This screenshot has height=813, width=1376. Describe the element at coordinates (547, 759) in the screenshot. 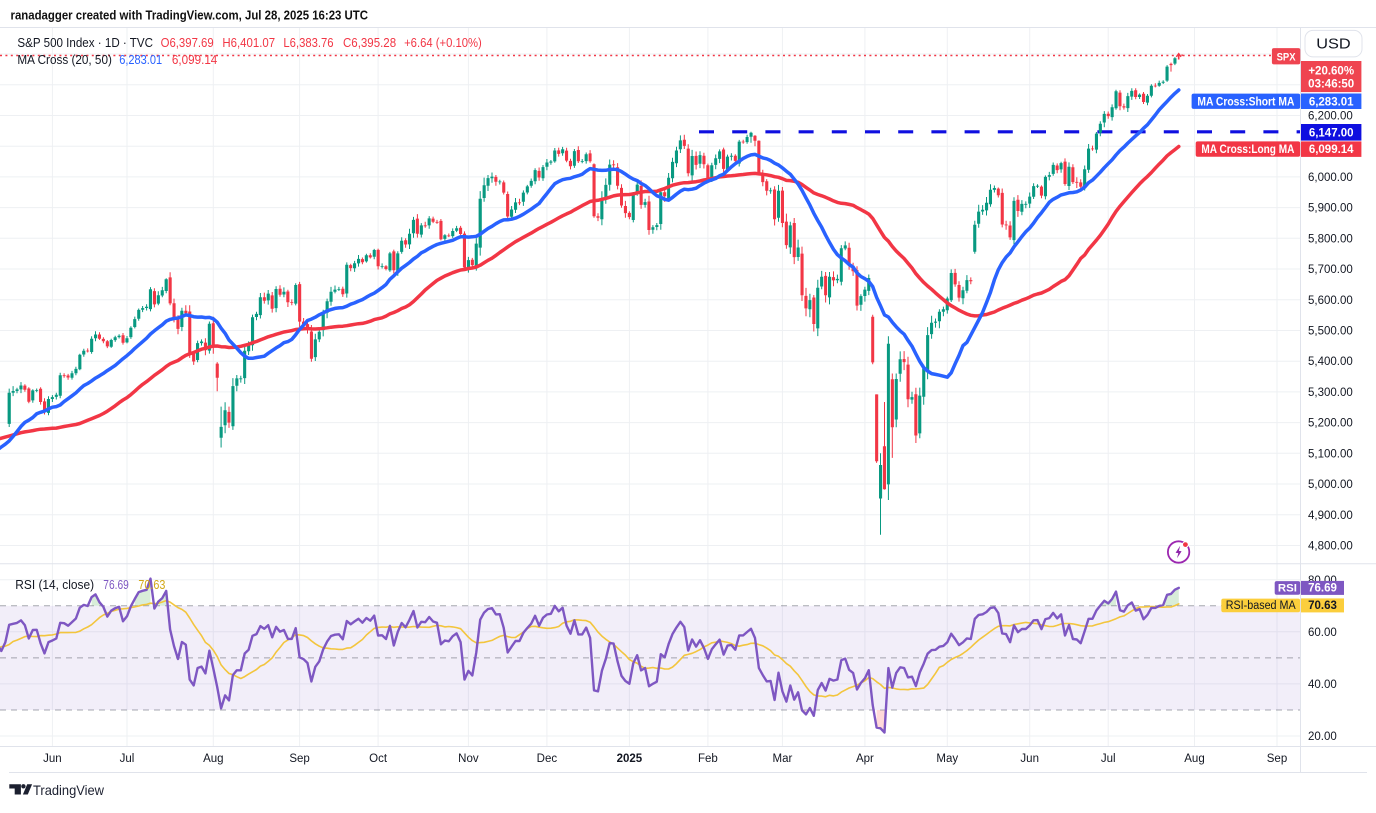

I see `svg-text: Dec` at that location.